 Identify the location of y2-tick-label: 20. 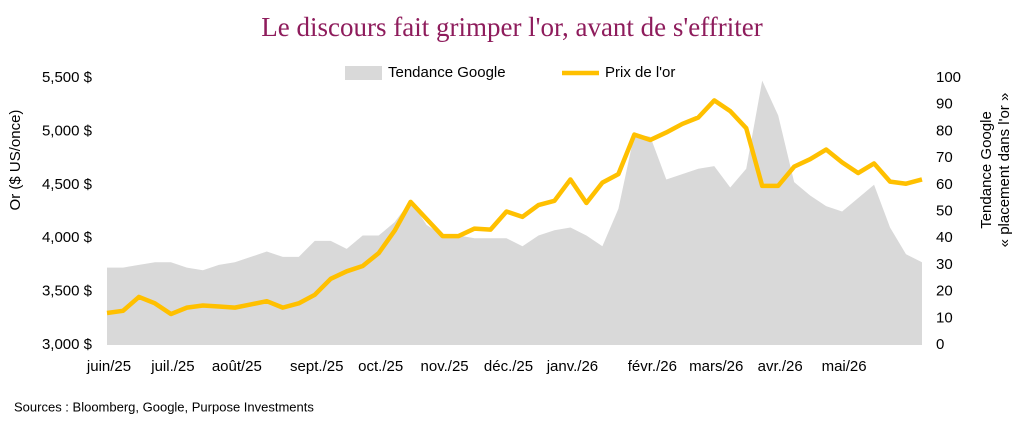
(944, 291).